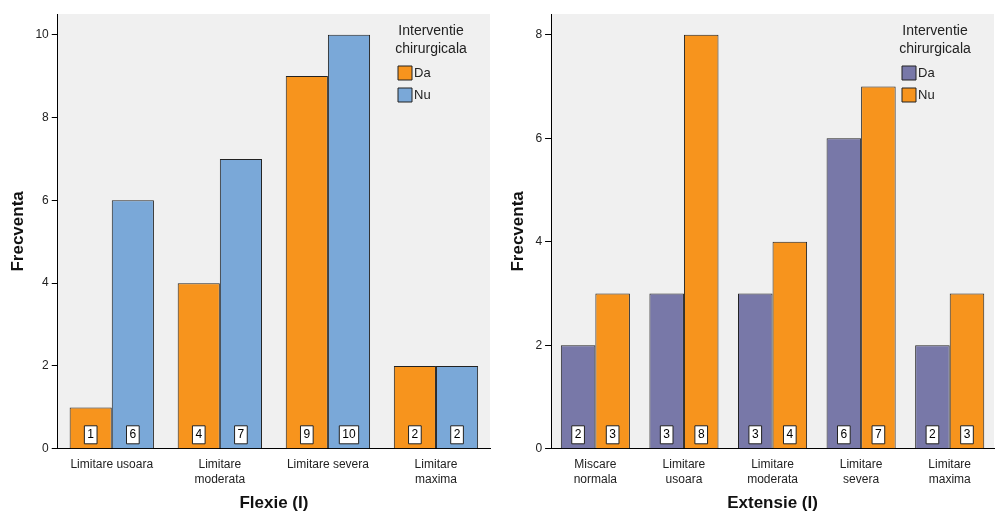  What do you see at coordinates (701, 434) in the screenshot?
I see `data-label: 8` at bounding box center [701, 434].